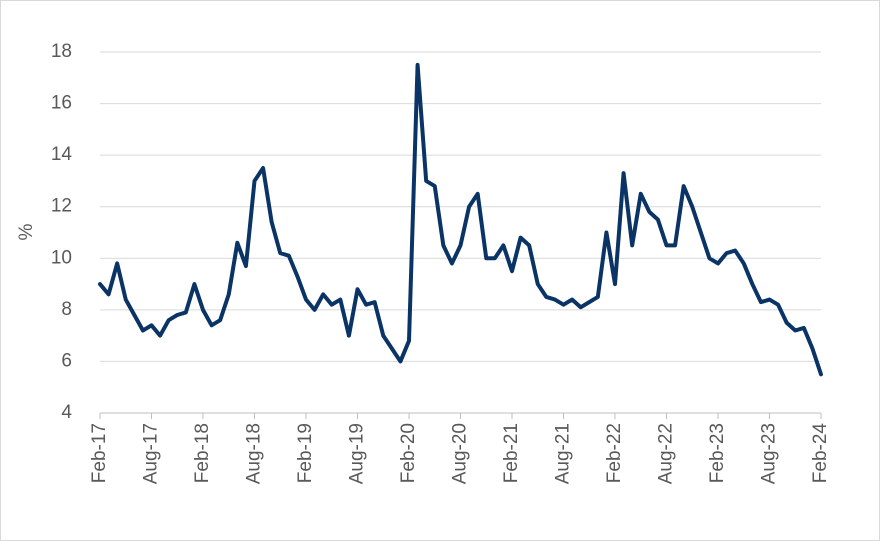 The image size is (880, 541). I want to click on x-tick-label: Feb-24, so click(820, 453).